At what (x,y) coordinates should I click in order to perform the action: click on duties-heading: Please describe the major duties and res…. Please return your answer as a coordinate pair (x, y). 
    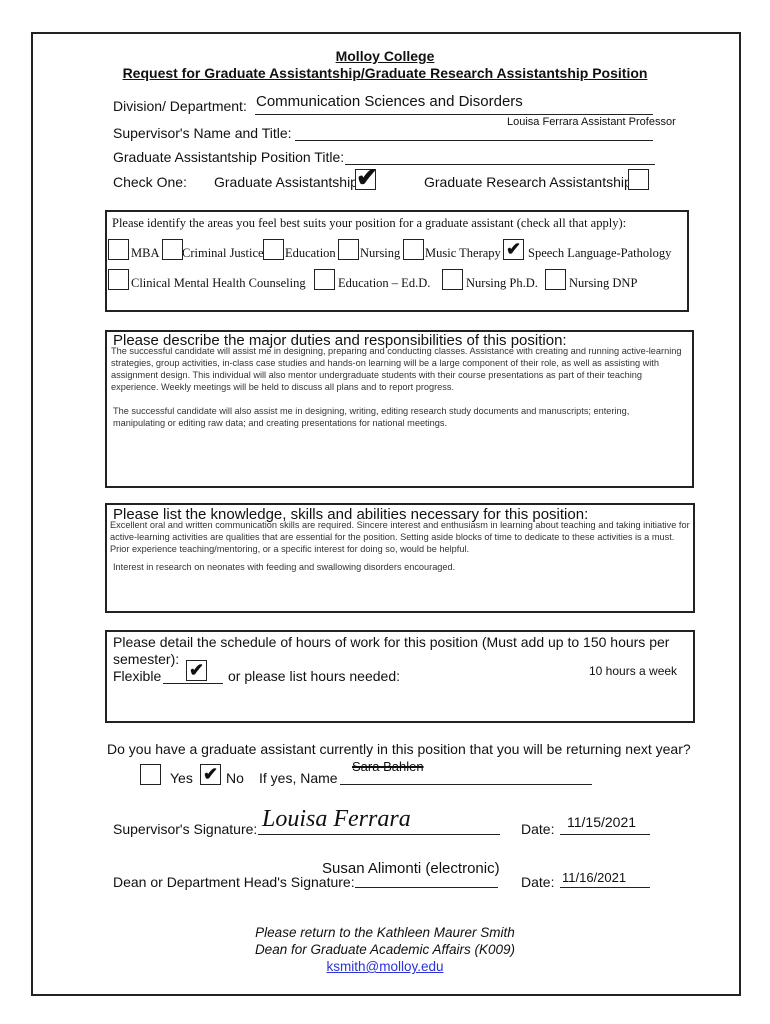
    Looking at the image, I should click on (340, 340).